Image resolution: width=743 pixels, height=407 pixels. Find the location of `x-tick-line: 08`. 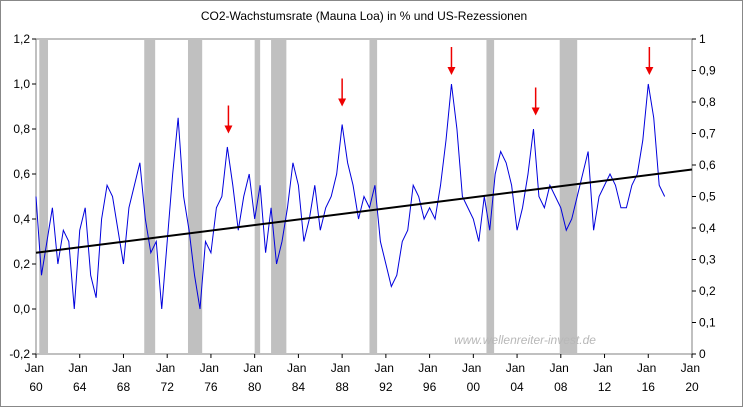

x-tick-line: 08 is located at coordinates (561, 387).